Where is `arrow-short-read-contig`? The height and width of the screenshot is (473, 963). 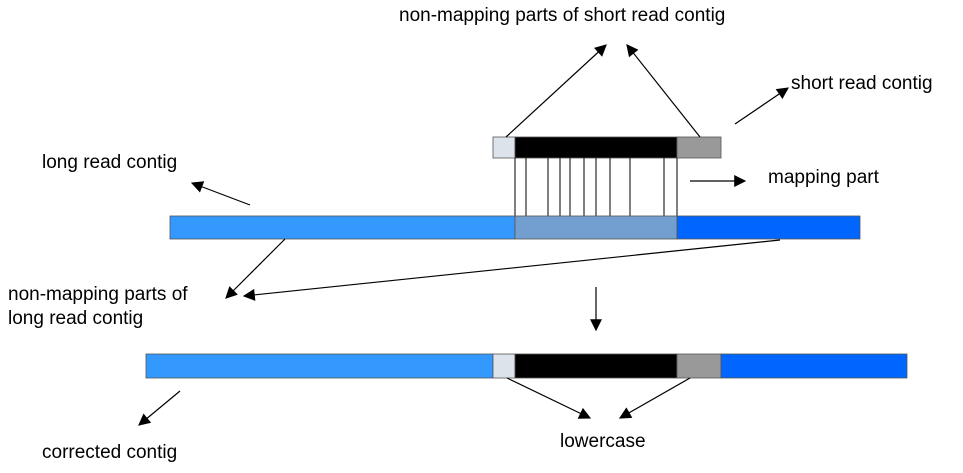
arrow-short-read-contig is located at coordinates (761, 106).